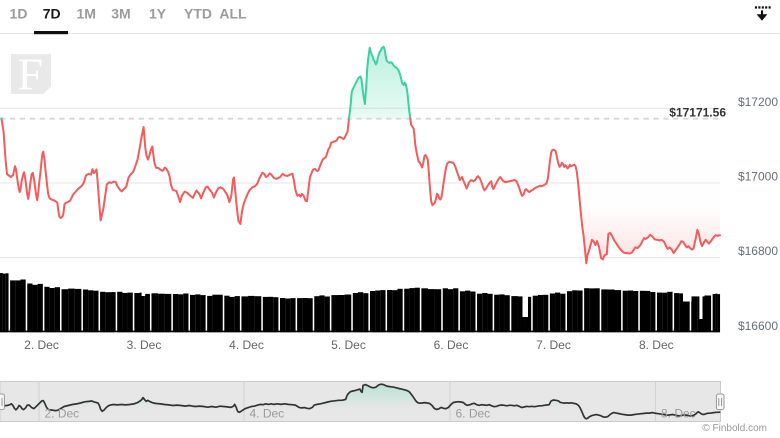  What do you see at coordinates (758, 251) in the screenshot?
I see `svg-text: $16800` at bounding box center [758, 251].